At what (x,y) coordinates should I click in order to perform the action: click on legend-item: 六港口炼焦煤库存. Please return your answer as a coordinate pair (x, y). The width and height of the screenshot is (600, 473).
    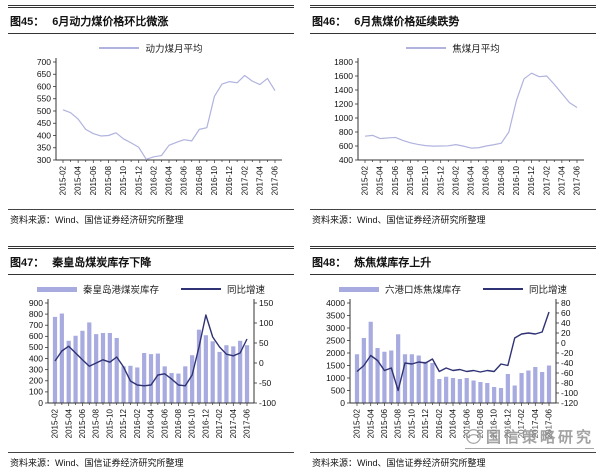
    Looking at the image, I should click on (399, 289).